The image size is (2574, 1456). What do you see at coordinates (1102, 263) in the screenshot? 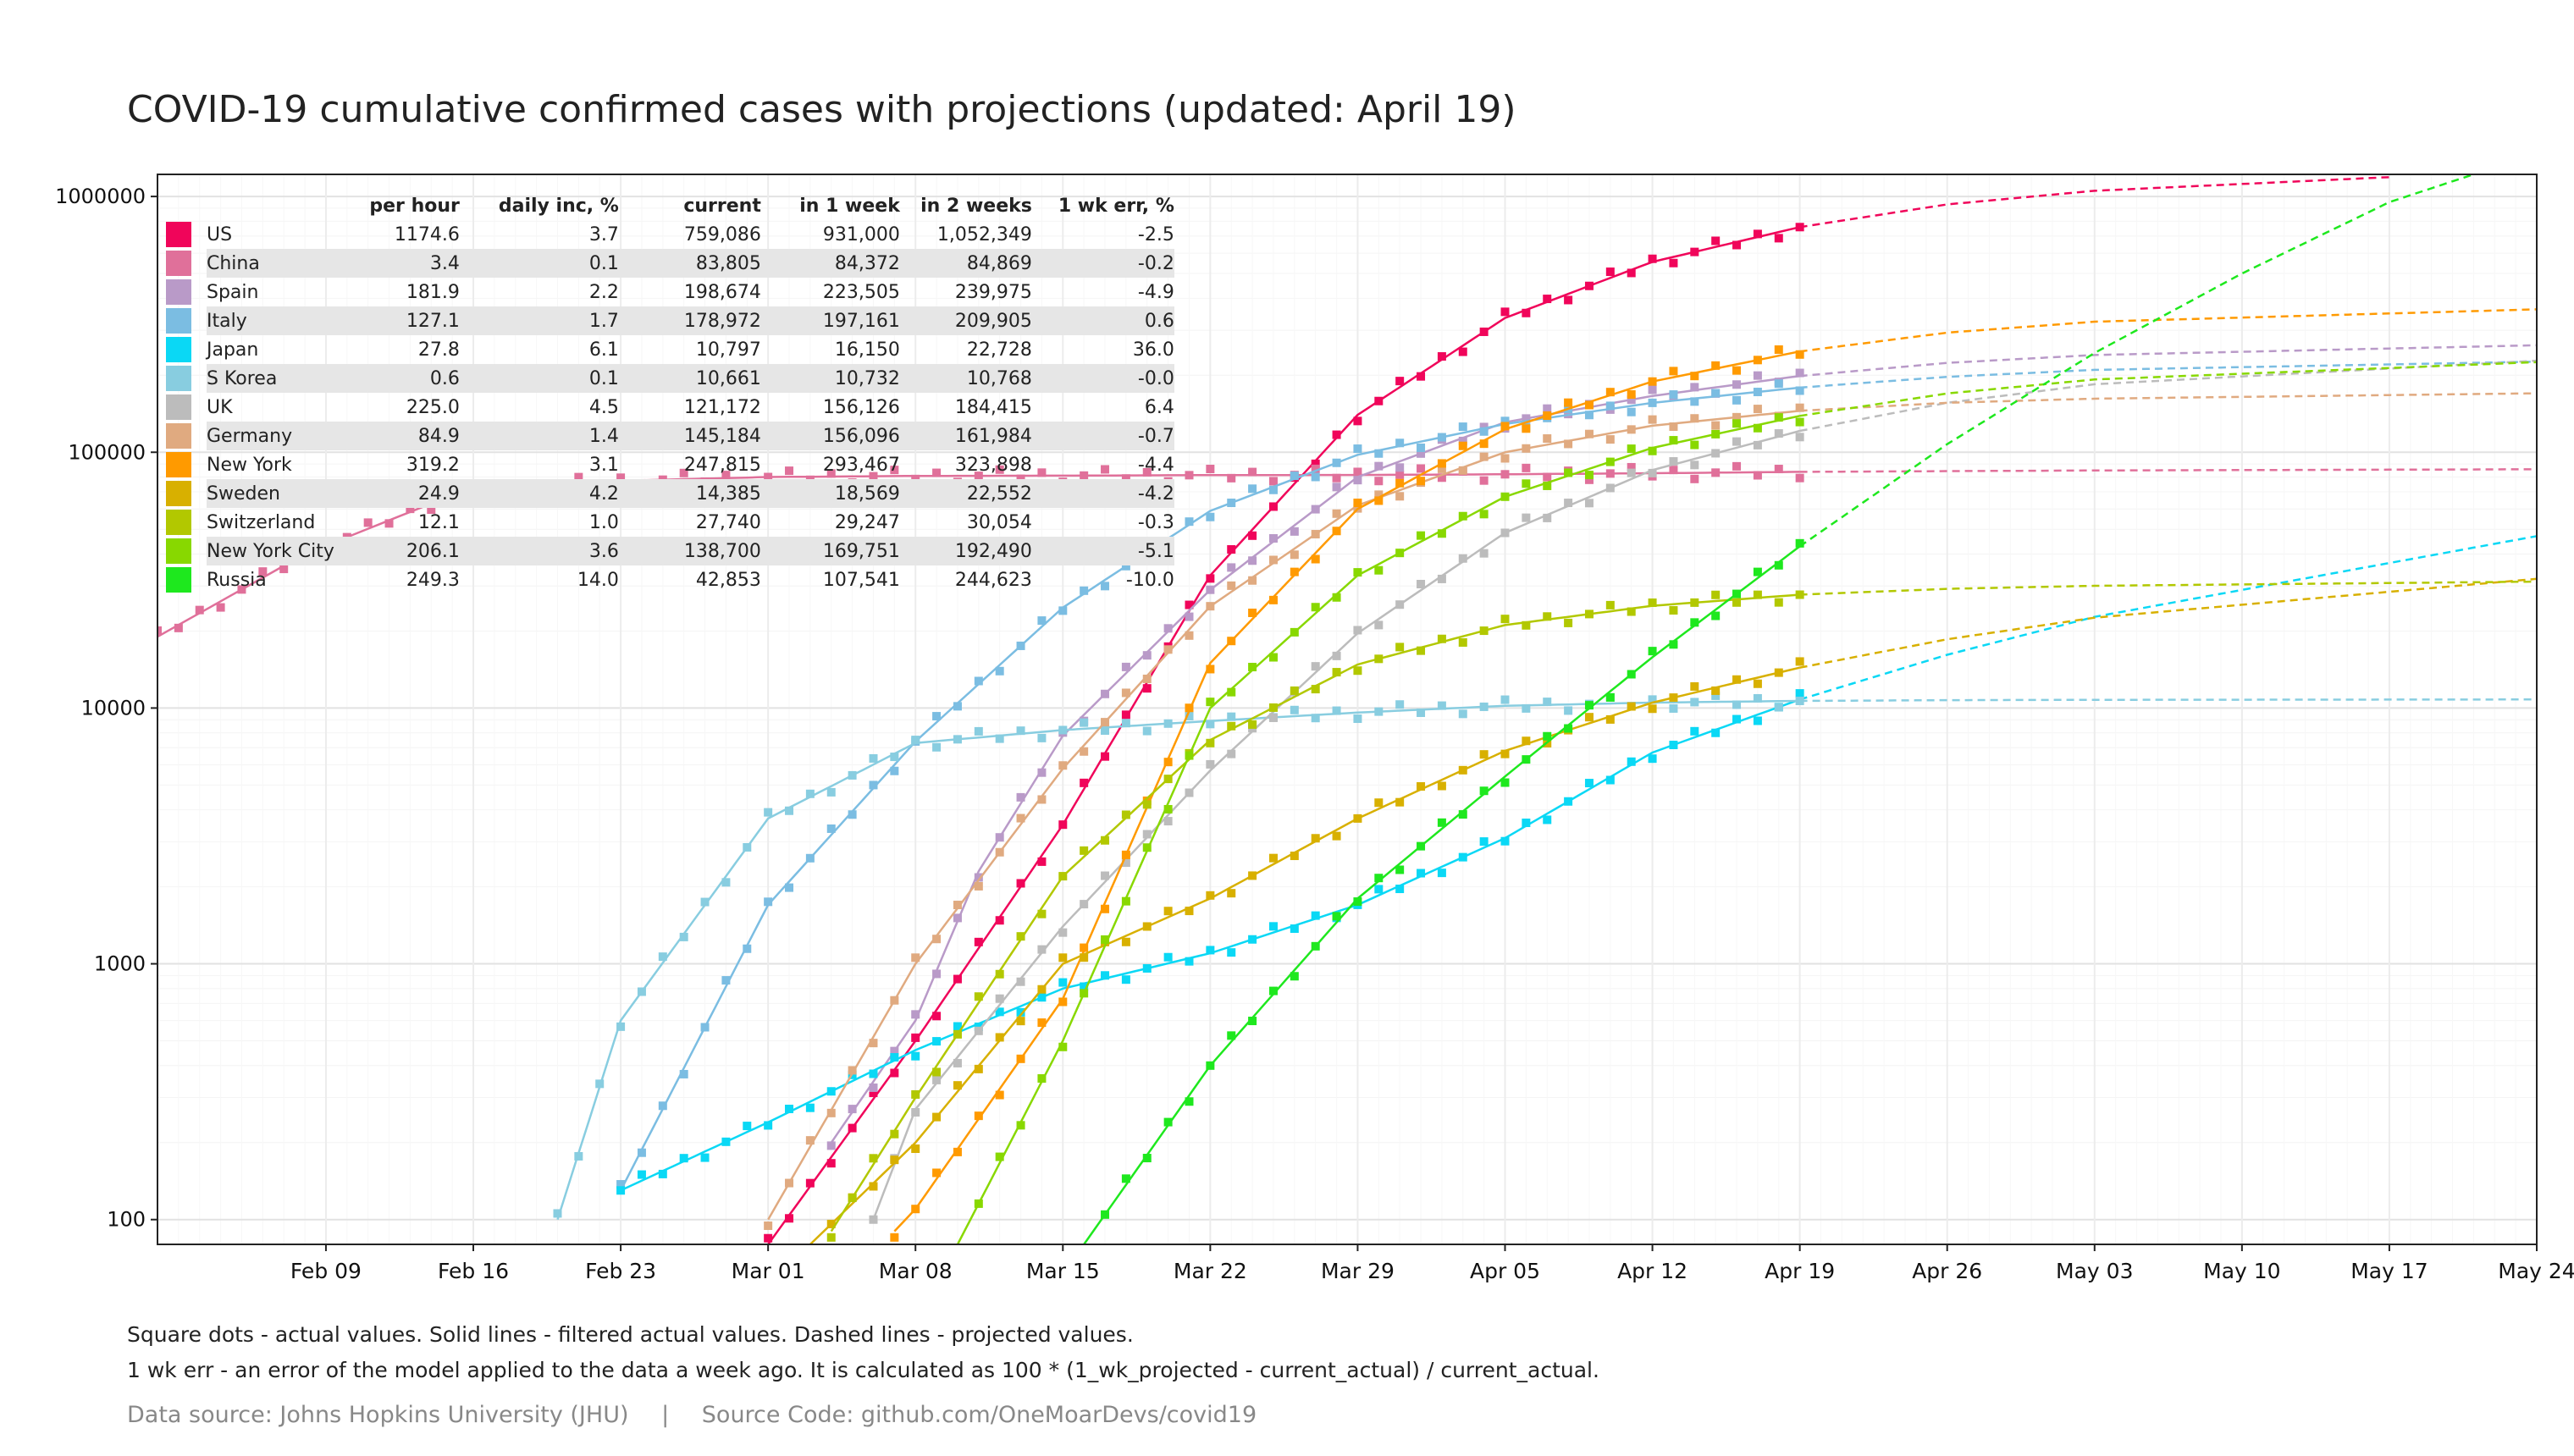
I see `legend-err: -0.2` at bounding box center [1102, 263].